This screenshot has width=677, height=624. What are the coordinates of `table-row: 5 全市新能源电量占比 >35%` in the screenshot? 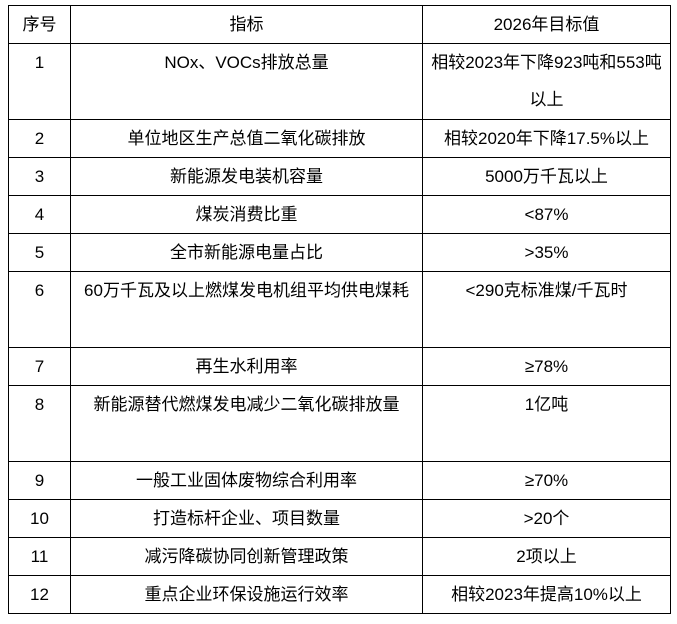 It's located at (339, 252).